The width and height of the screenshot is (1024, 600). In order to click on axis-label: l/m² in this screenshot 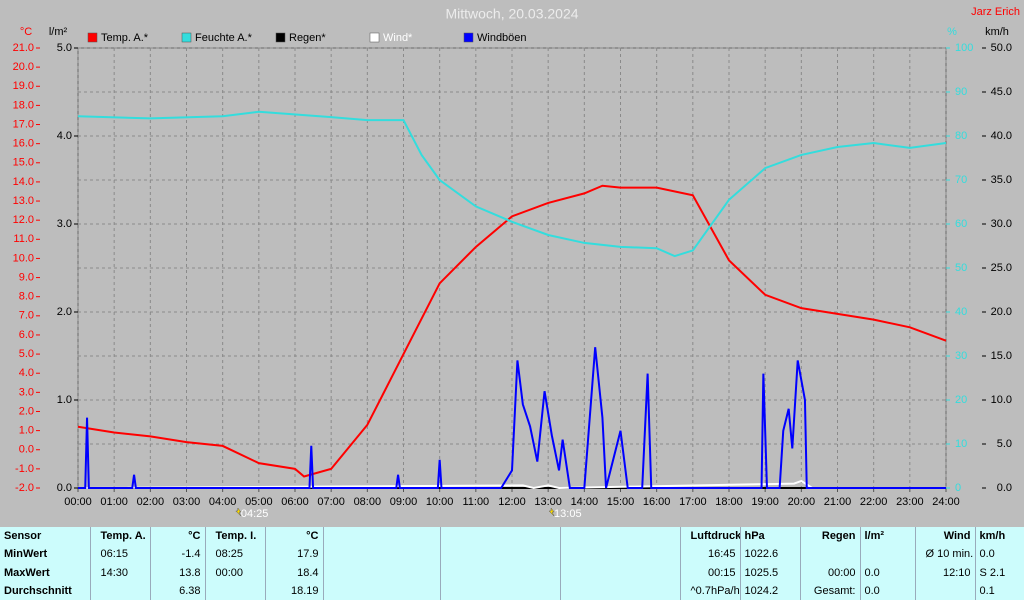, I will do `click(58, 32)`.